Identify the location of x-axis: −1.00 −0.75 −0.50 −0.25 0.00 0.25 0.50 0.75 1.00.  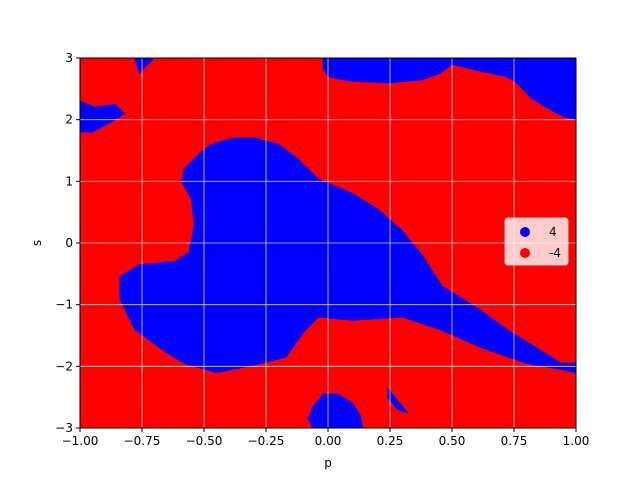
(326, 438).